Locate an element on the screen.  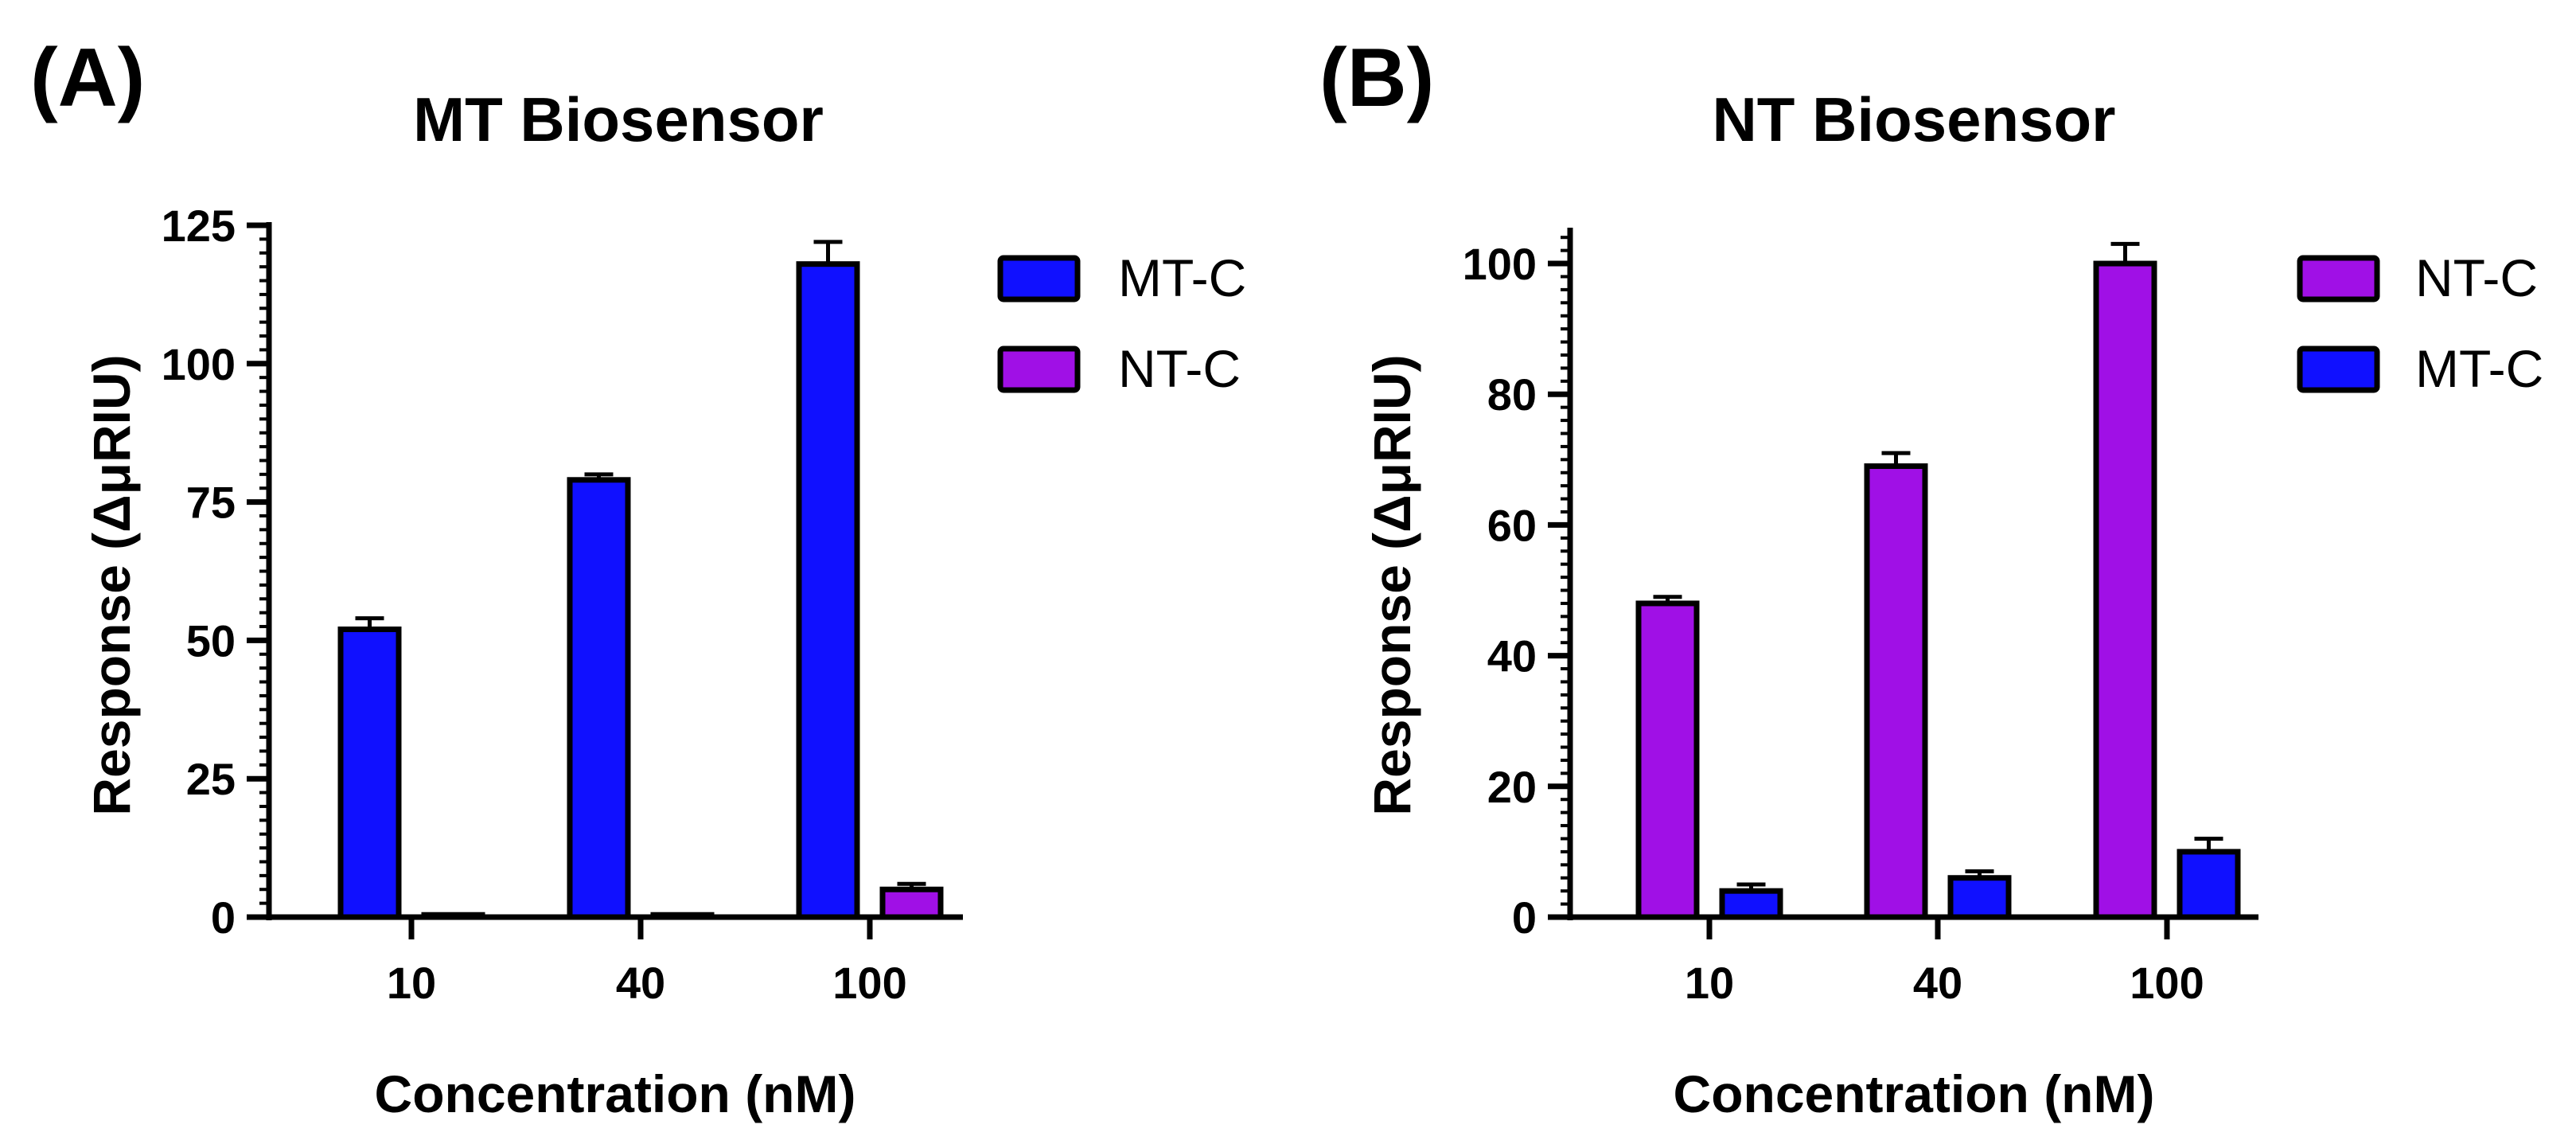
y-tick-label: 60 is located at coordinates (1512, 525).